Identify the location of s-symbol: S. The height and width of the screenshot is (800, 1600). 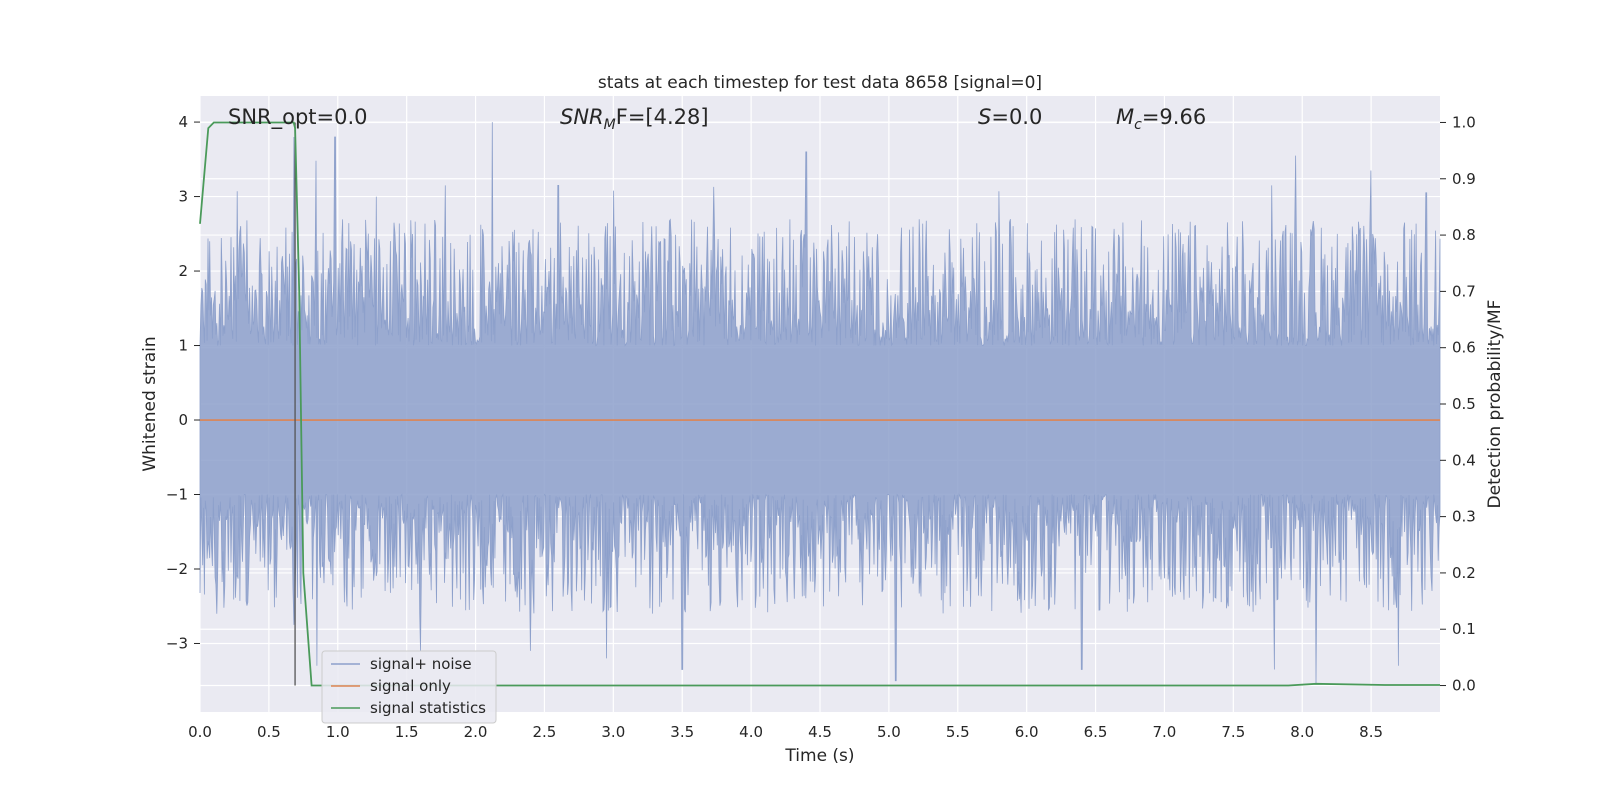
(984, 117).